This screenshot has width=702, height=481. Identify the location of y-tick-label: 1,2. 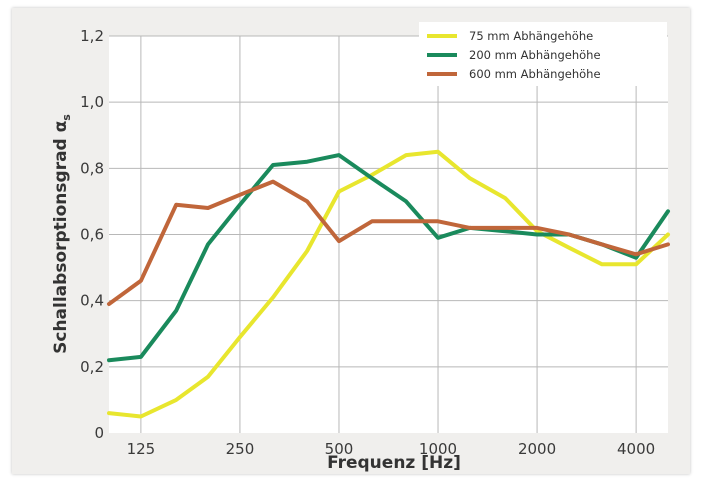
(92, 36).